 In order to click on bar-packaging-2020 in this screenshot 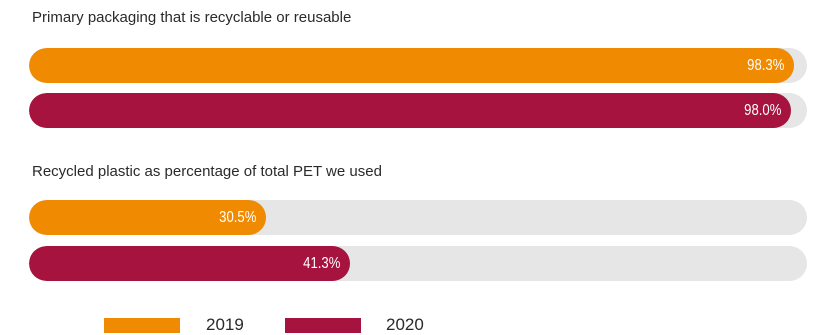, I will do `click(410, 110)`.